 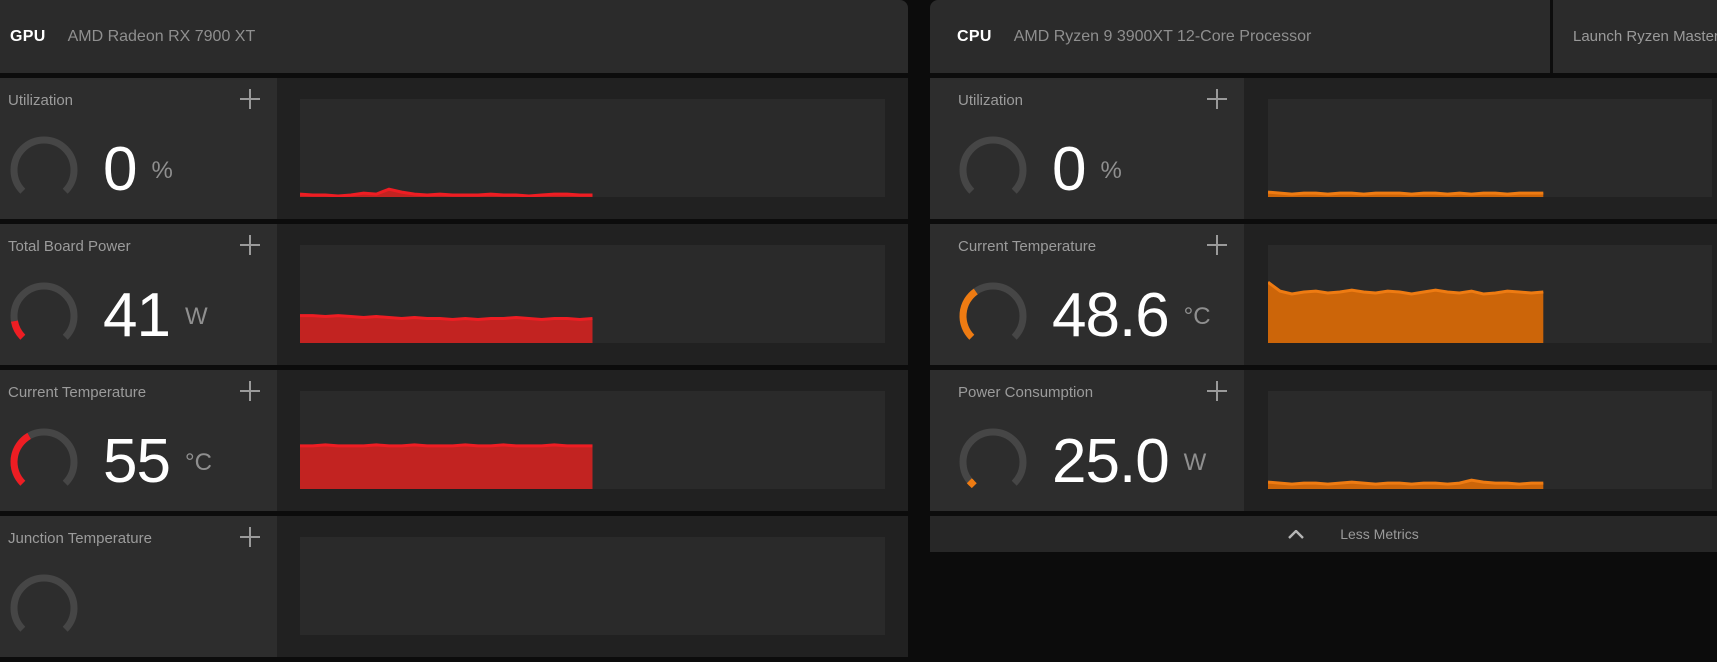 I want to click on metric-summary: Total Board Power 41 W, so click(x=138, y=294).